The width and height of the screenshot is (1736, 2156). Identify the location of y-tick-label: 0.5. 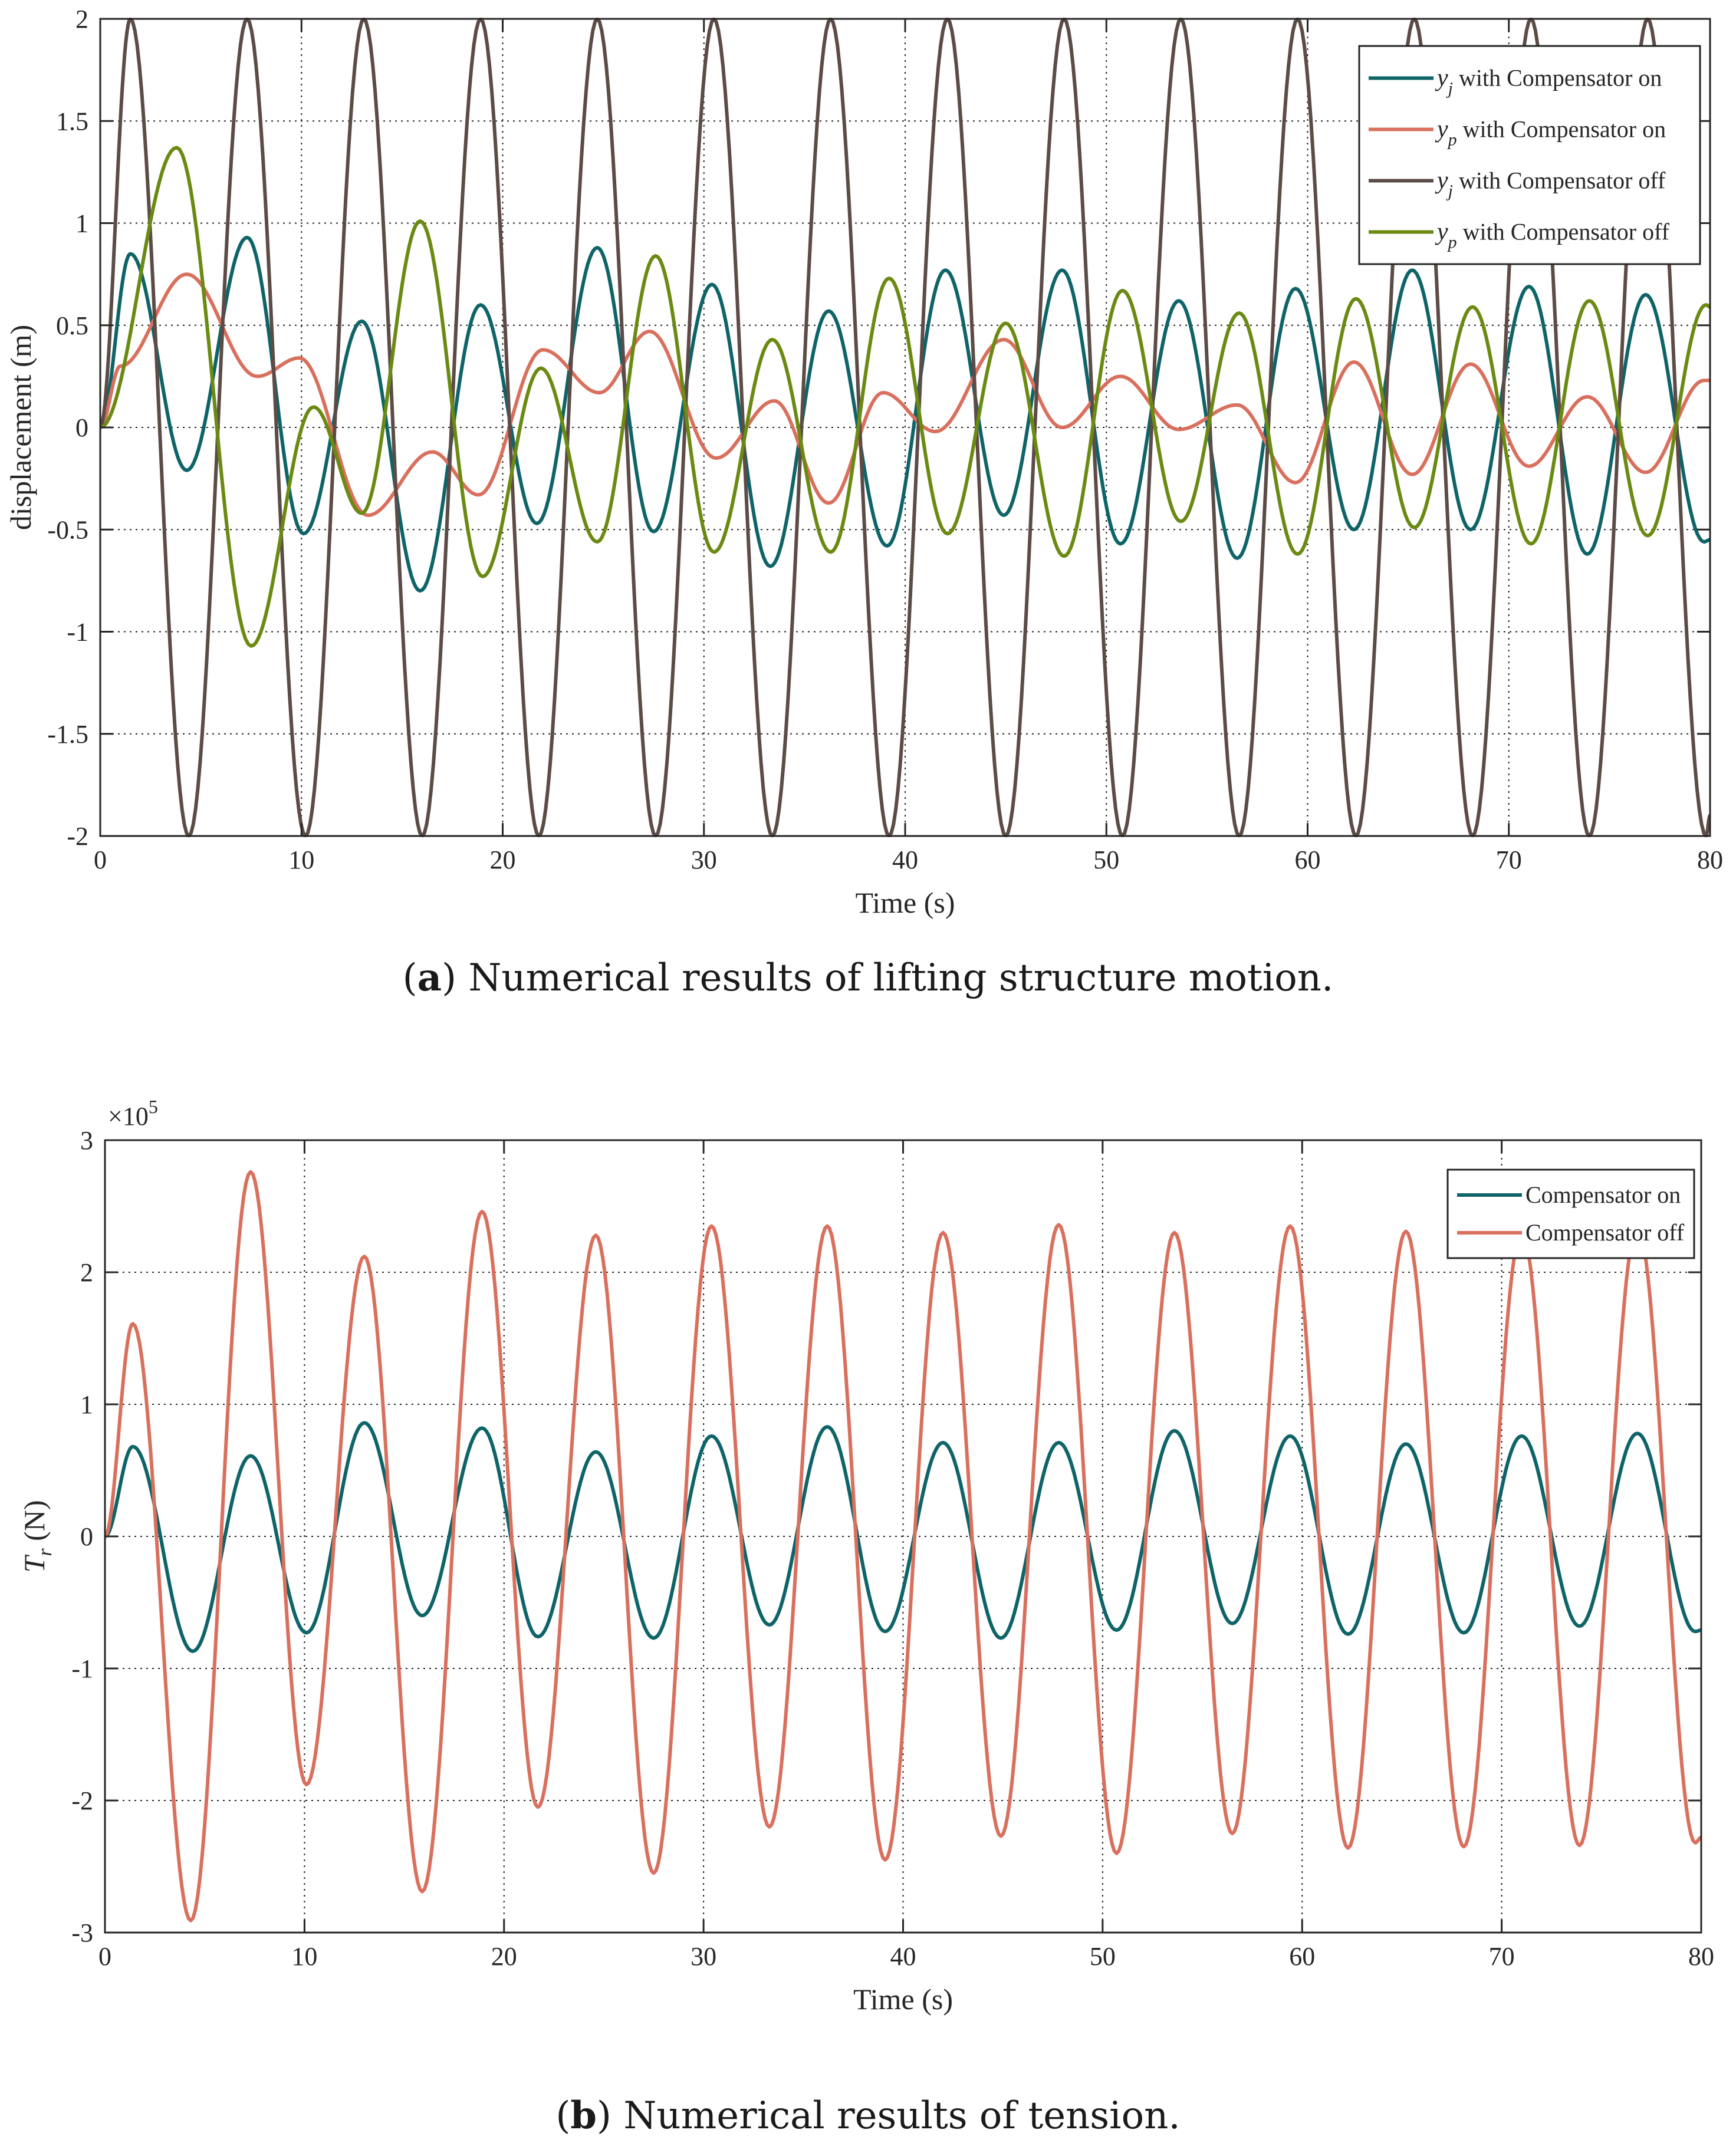
(72, 326).